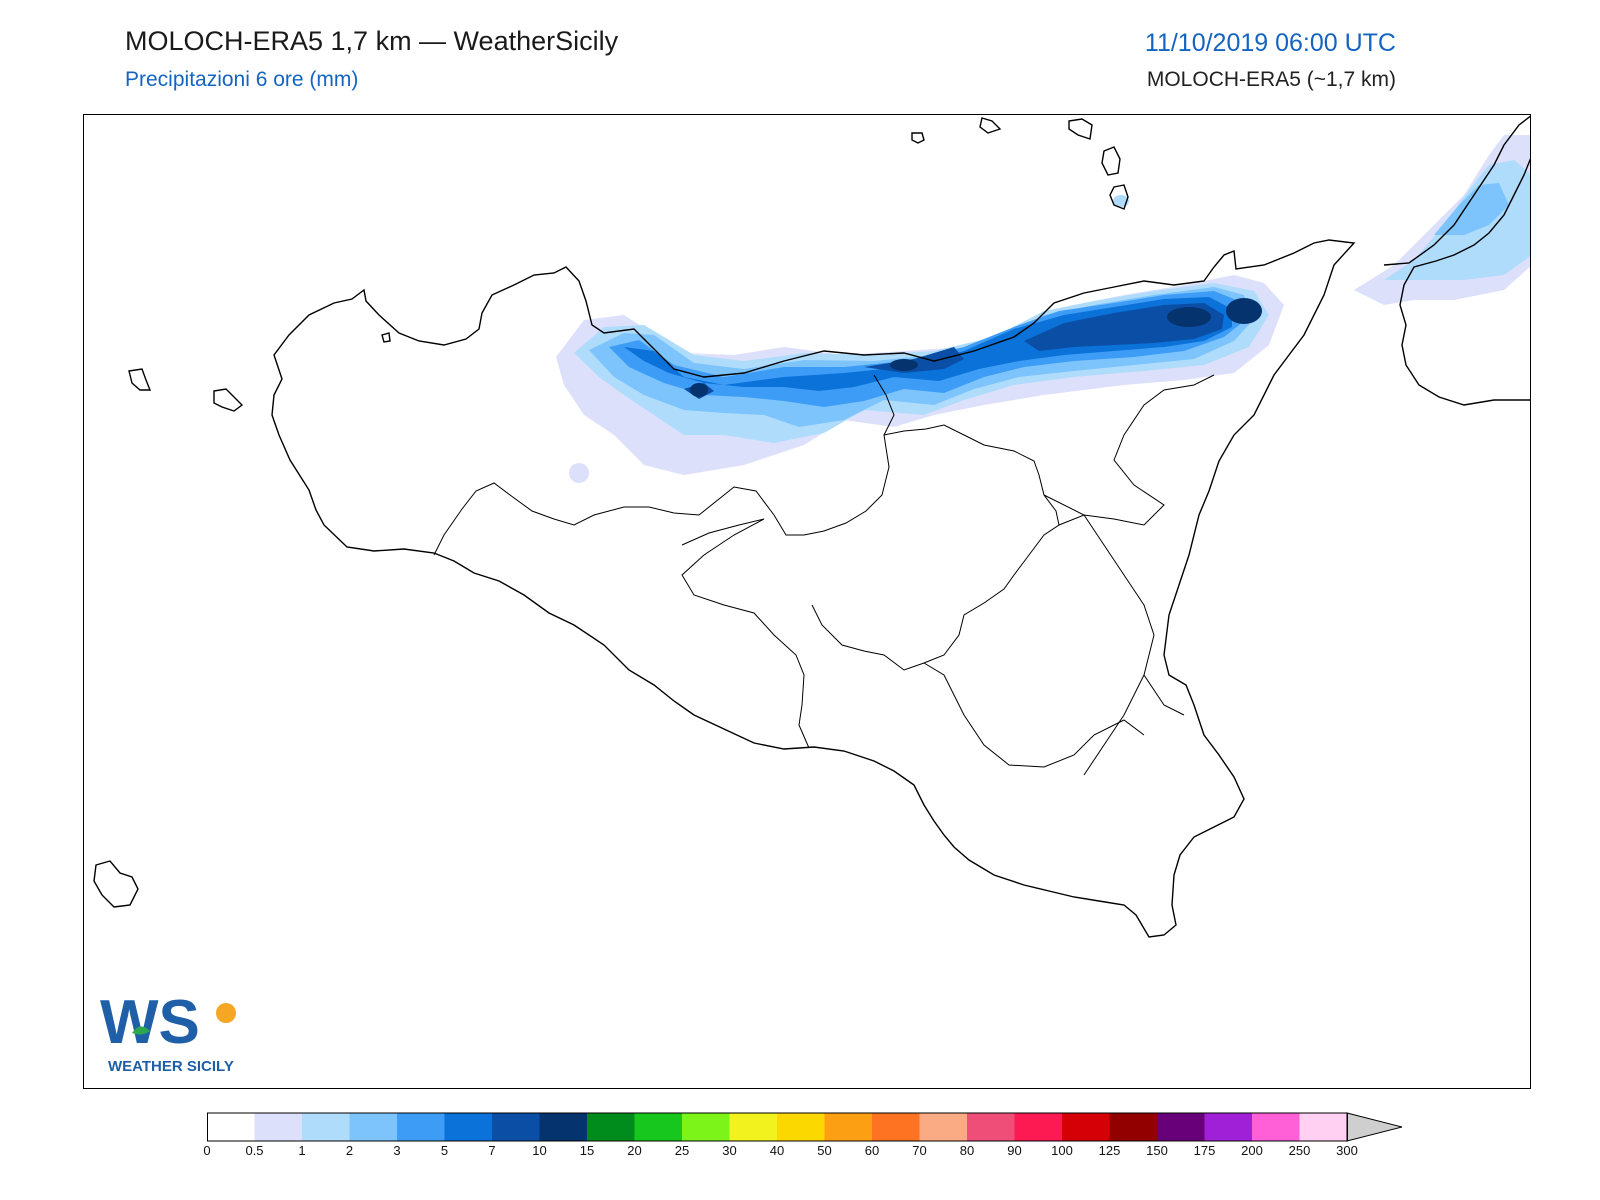  I want to click on colorbar-tick-label: 10, so click(539, 1150).